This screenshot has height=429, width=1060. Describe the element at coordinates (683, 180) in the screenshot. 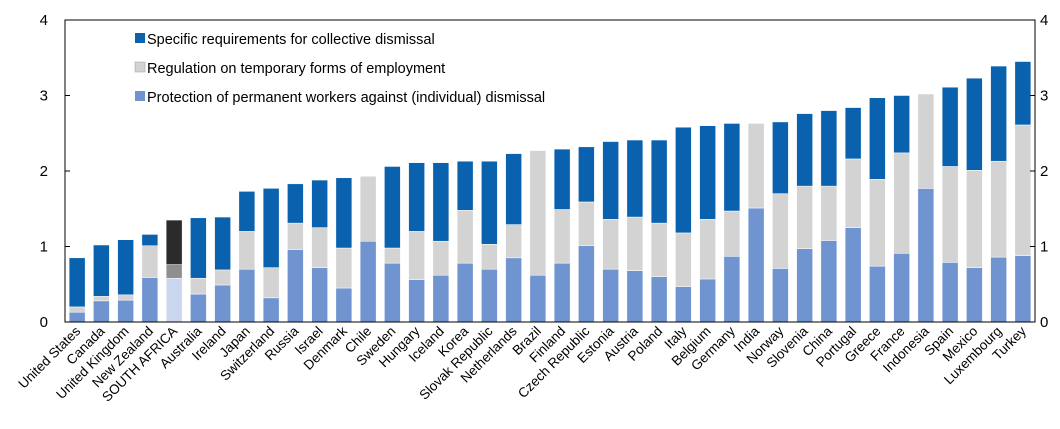

I see `bar-italy-collective` at that location.